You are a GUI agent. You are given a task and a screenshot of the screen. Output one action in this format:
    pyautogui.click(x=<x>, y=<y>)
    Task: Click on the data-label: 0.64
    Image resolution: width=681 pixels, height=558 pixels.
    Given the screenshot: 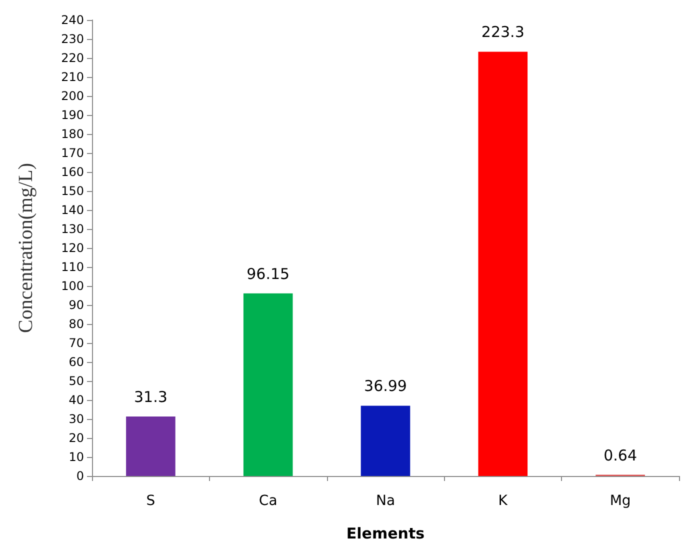 What is the action you would take?
    pyautogui.click(x=621, y=455)
    